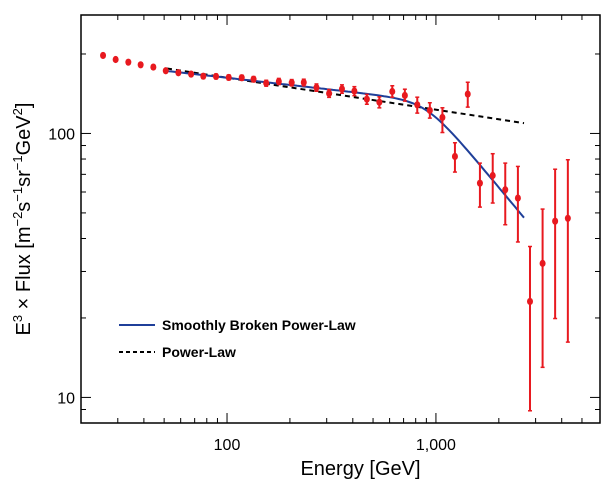  What do you see at coordinates (24, 178) in the screenshot?
I see `y-title-sr: sr` at bounding box center [24, 178].